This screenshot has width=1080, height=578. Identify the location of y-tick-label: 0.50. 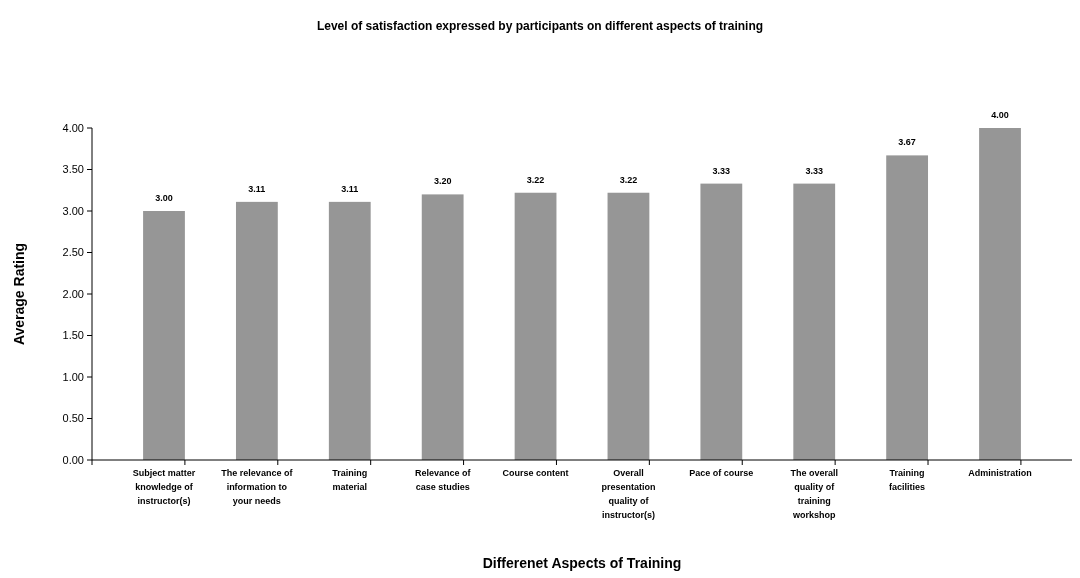
(73, 418).